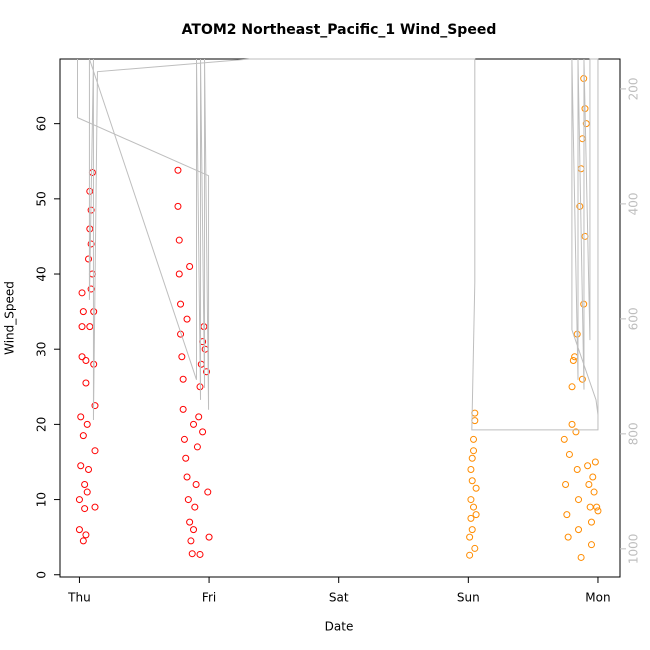 The width and height of the screenshot is (650, 650). Describe the element at coordinates (10, 318) in the screenshot. I see `y-axis-label: Wind_Speed` at that location.